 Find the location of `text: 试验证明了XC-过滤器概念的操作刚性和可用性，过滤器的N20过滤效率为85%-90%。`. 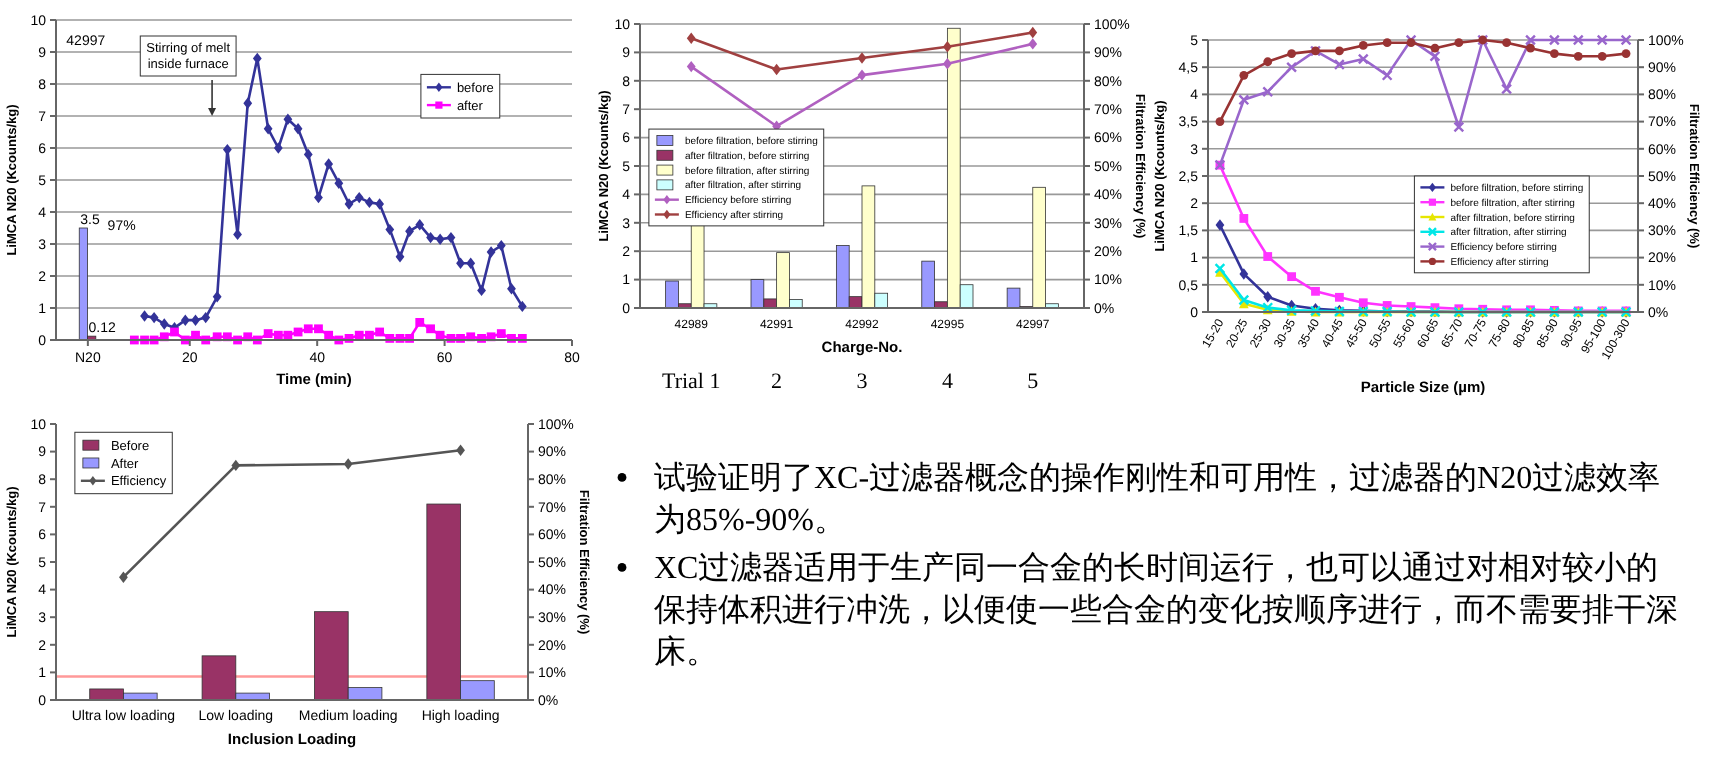

text: 试验证明了XC-过滤器概念的操作刚性和可用性，过滤器的N20过滤效率为85%-90%。 is located at coordinates (1157, 499).